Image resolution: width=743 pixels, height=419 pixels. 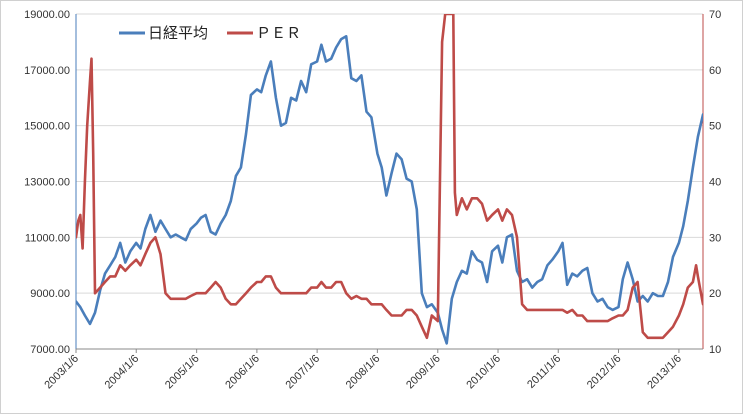 I want to click on y-right-tick-label: 70, so click(x=715, y=15).